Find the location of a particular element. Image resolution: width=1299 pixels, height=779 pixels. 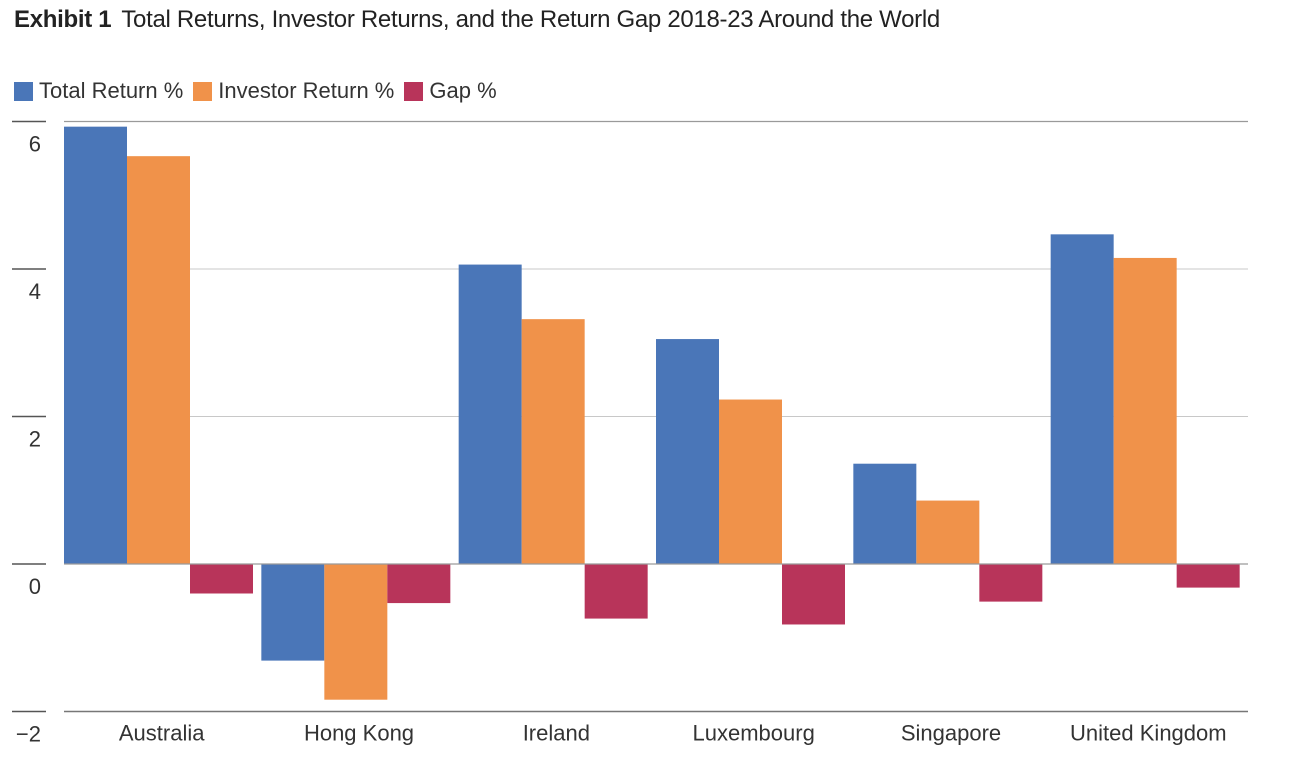

x-tick-label: Australia is located at coordinates (162, 733).